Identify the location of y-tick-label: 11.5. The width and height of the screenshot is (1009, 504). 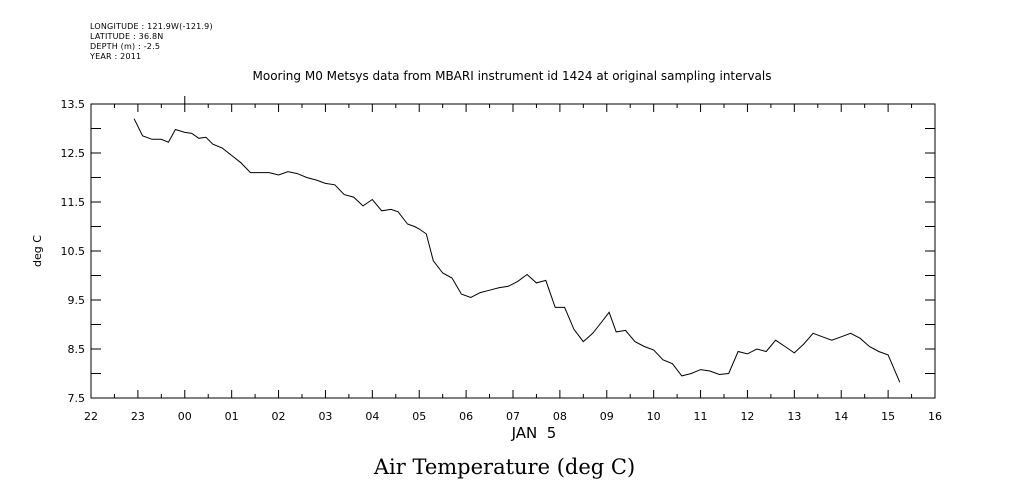
(73, 202).